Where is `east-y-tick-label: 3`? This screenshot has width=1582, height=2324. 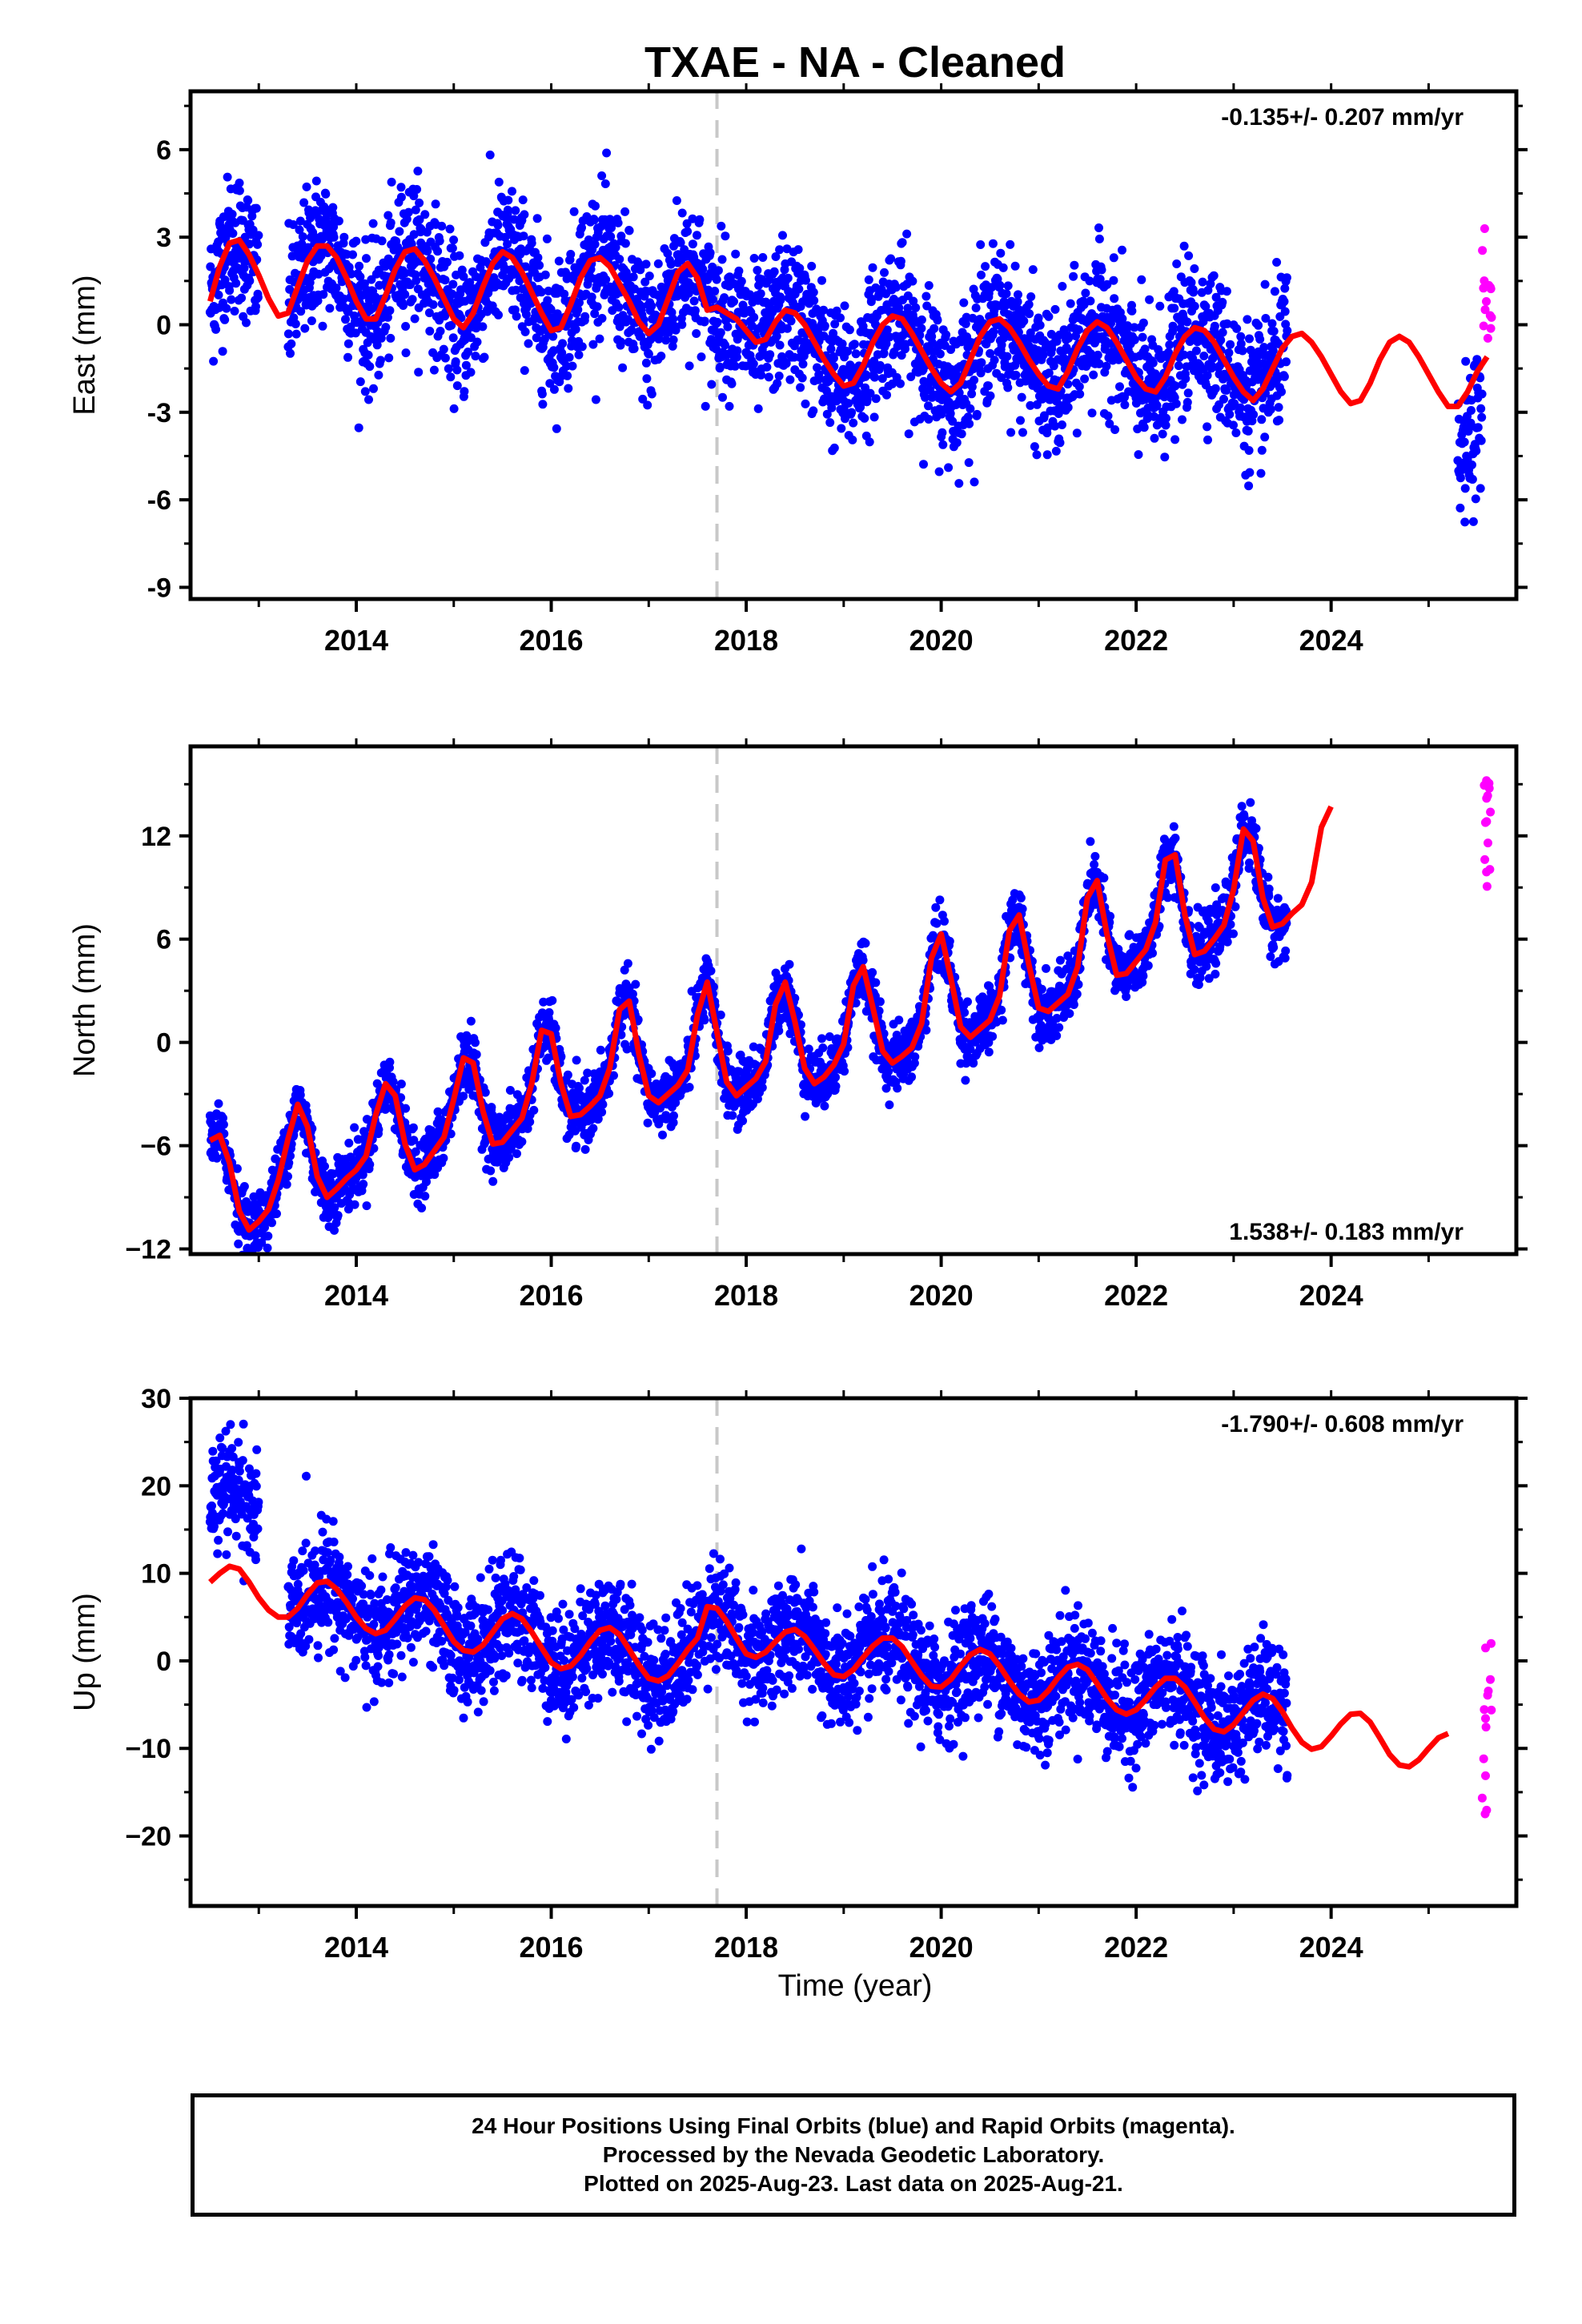
east-y-tick-label: 3 is located at coordinates (164, 238).